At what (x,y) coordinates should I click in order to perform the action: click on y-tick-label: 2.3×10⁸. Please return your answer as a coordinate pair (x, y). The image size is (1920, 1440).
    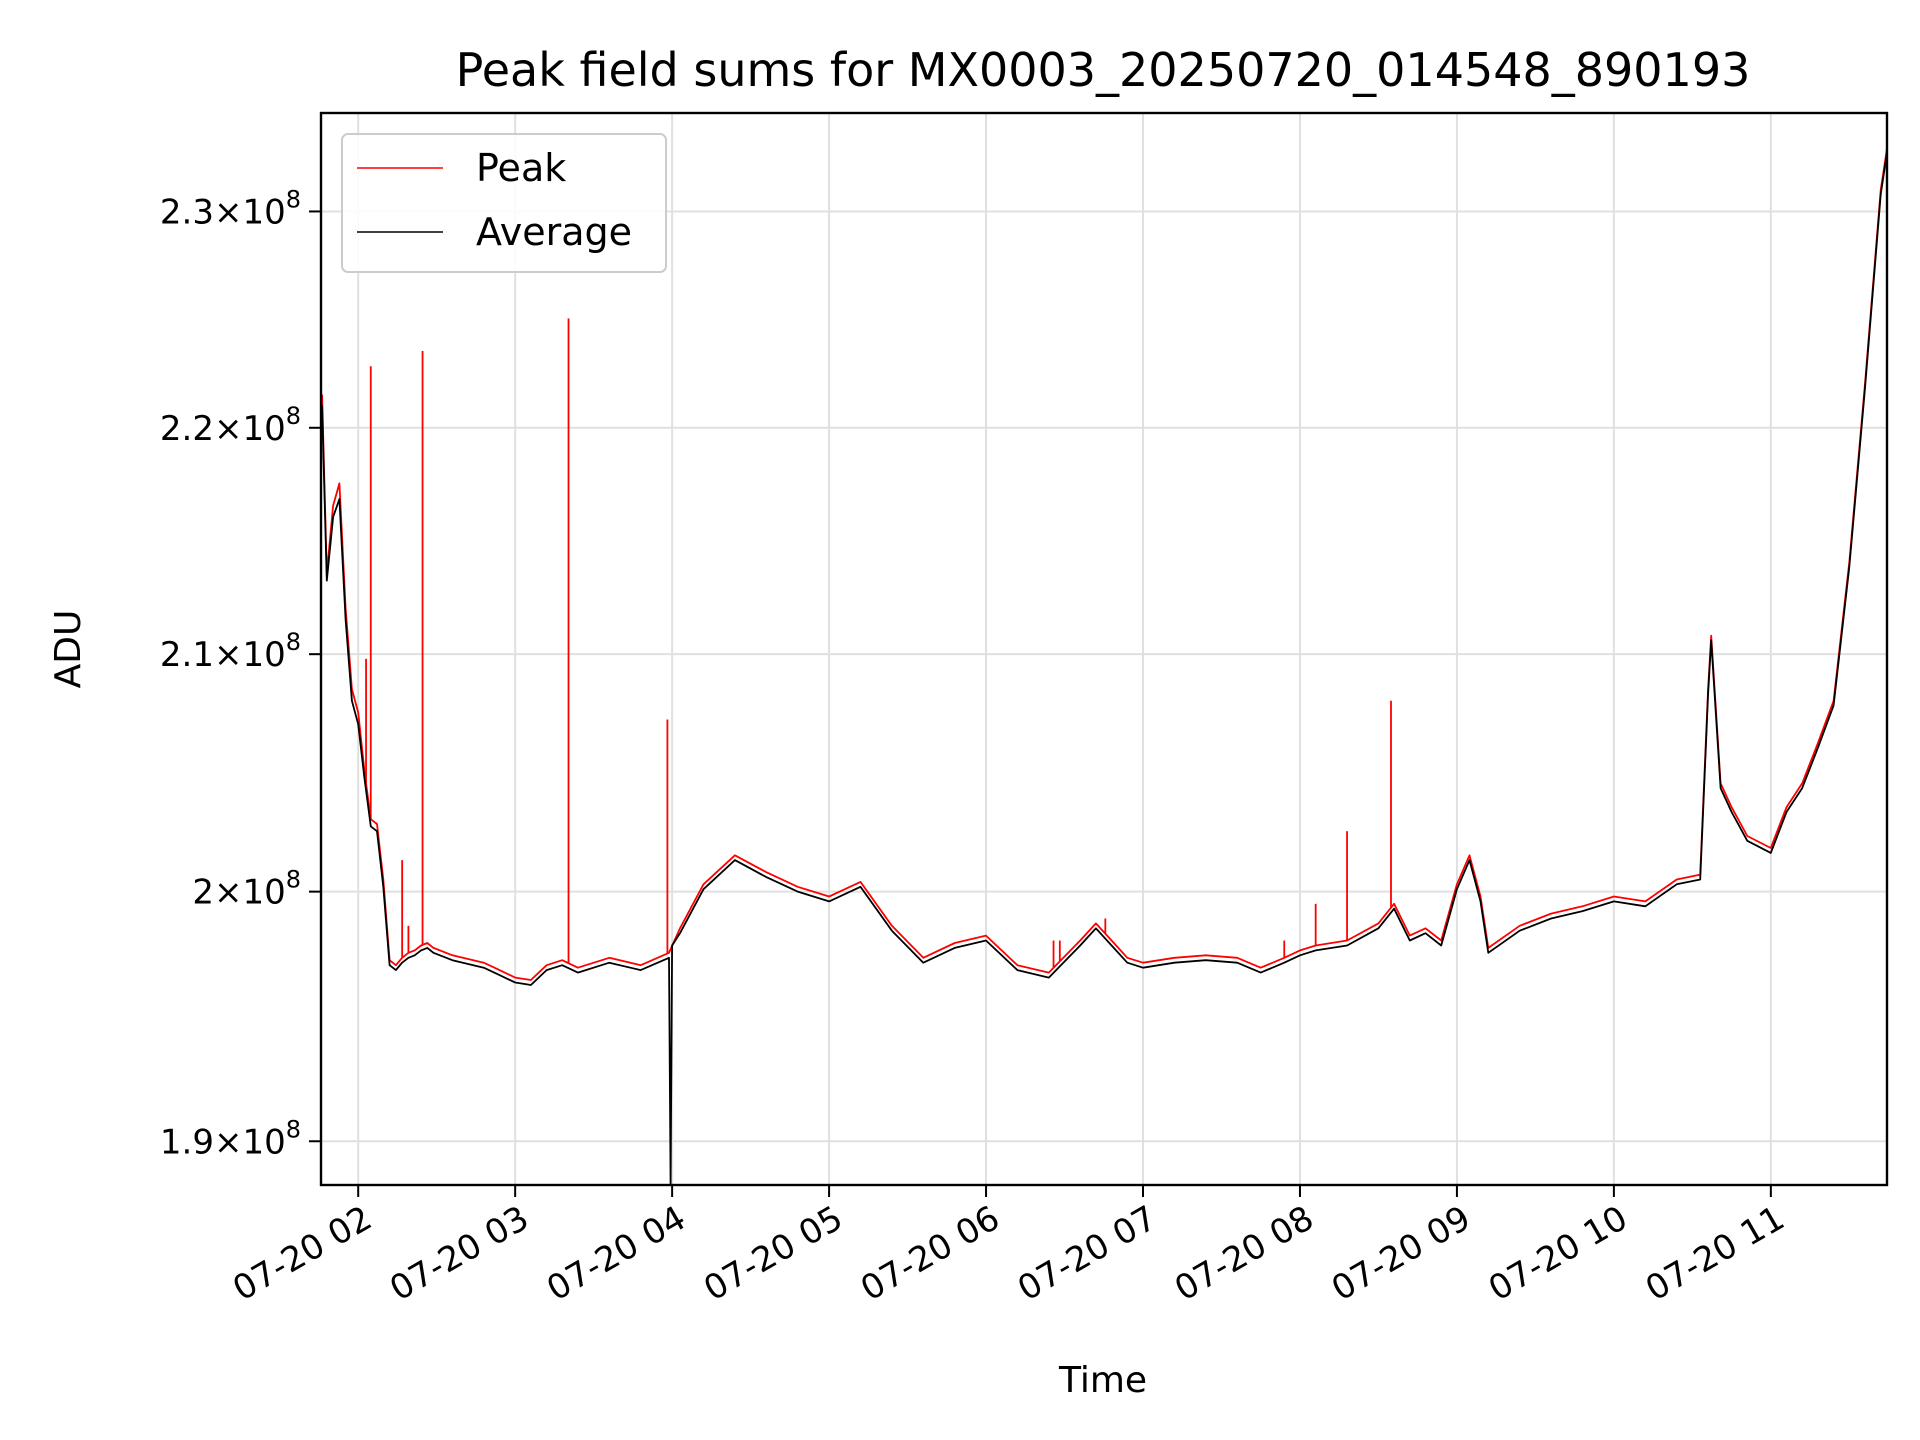
    Looking at the image, I should click on (230, 208).